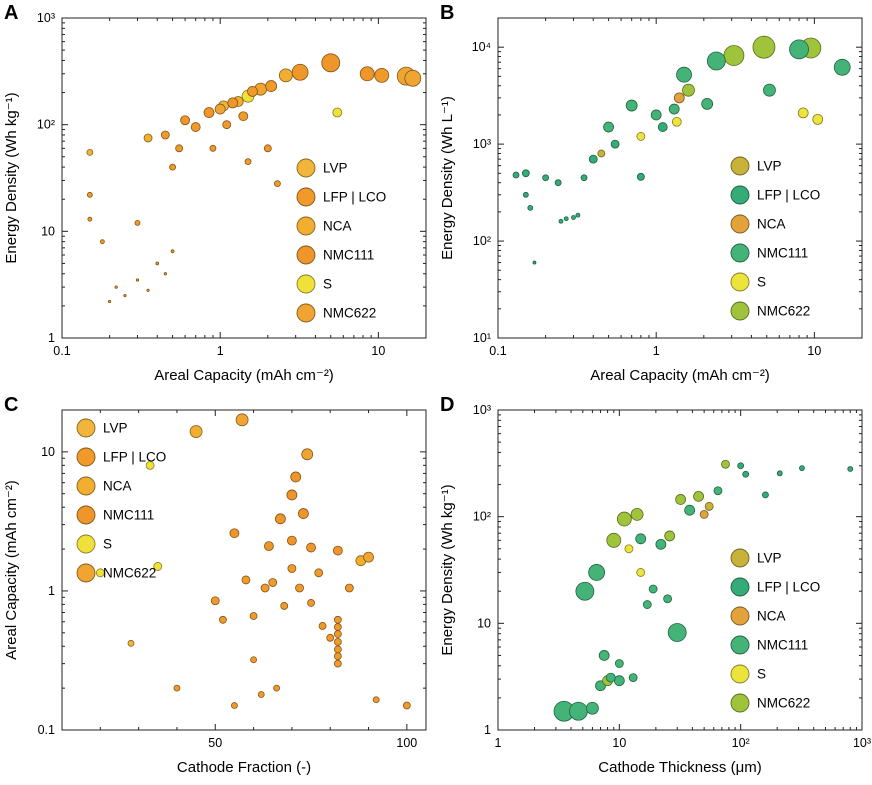 Image resolution: width=872 pixels, height=785 pixels. I want to click on data-points, so click(681, 150).